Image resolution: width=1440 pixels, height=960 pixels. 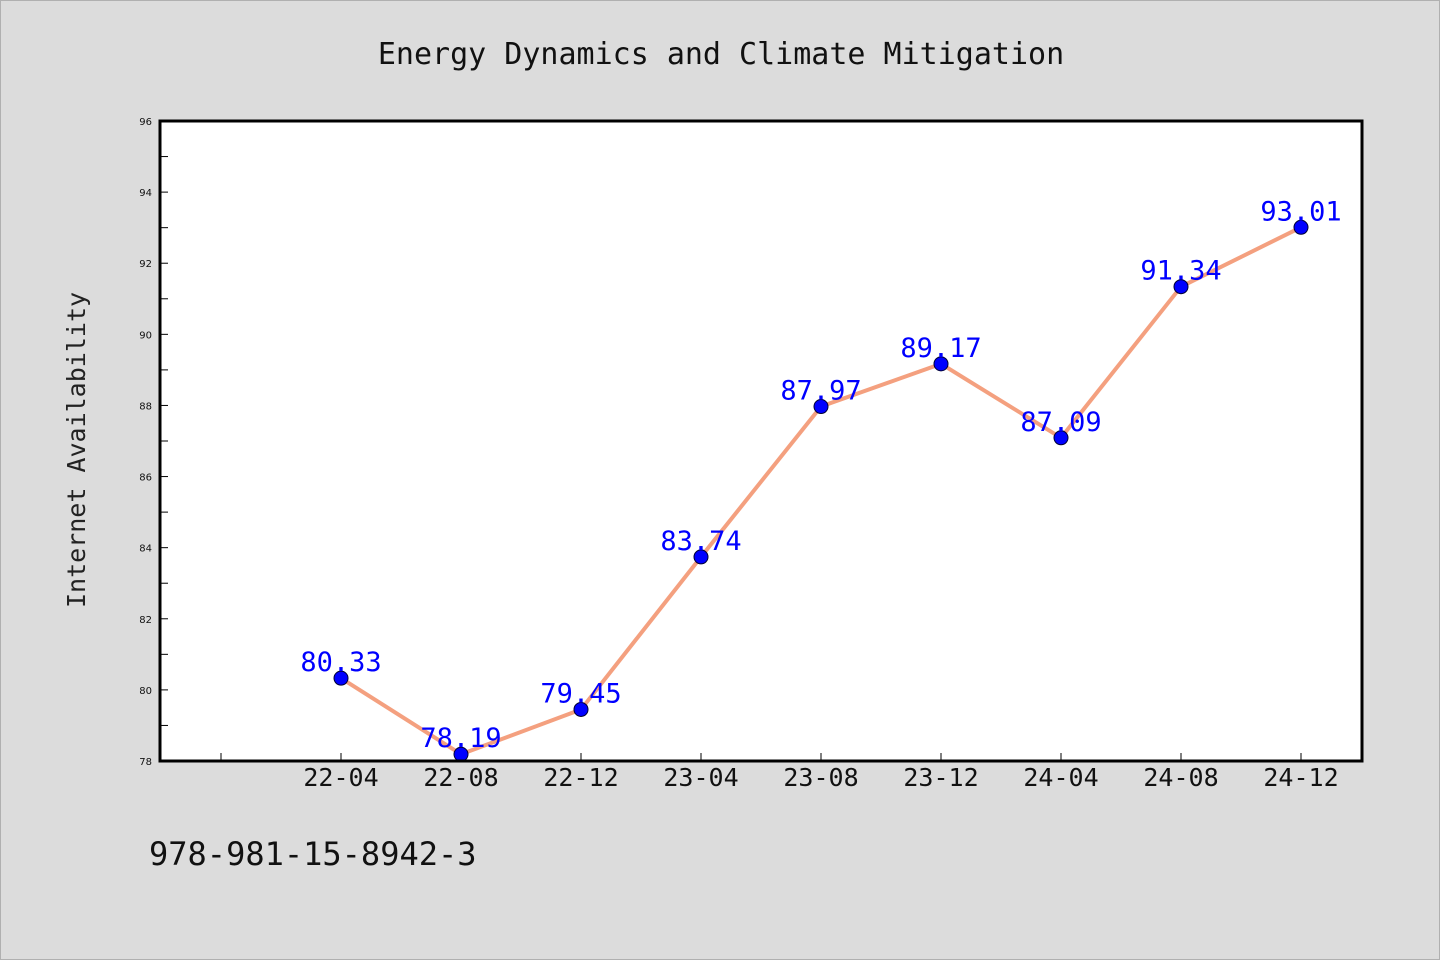 I want to click on data-label: 87.97, so click(x=820, y=391).